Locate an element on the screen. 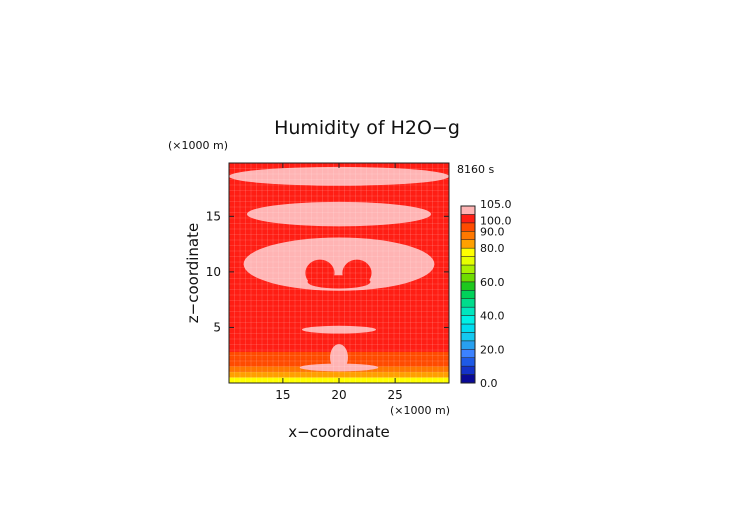  colorbar-tick-label: 60.0 is located at coordinates (492, 282).